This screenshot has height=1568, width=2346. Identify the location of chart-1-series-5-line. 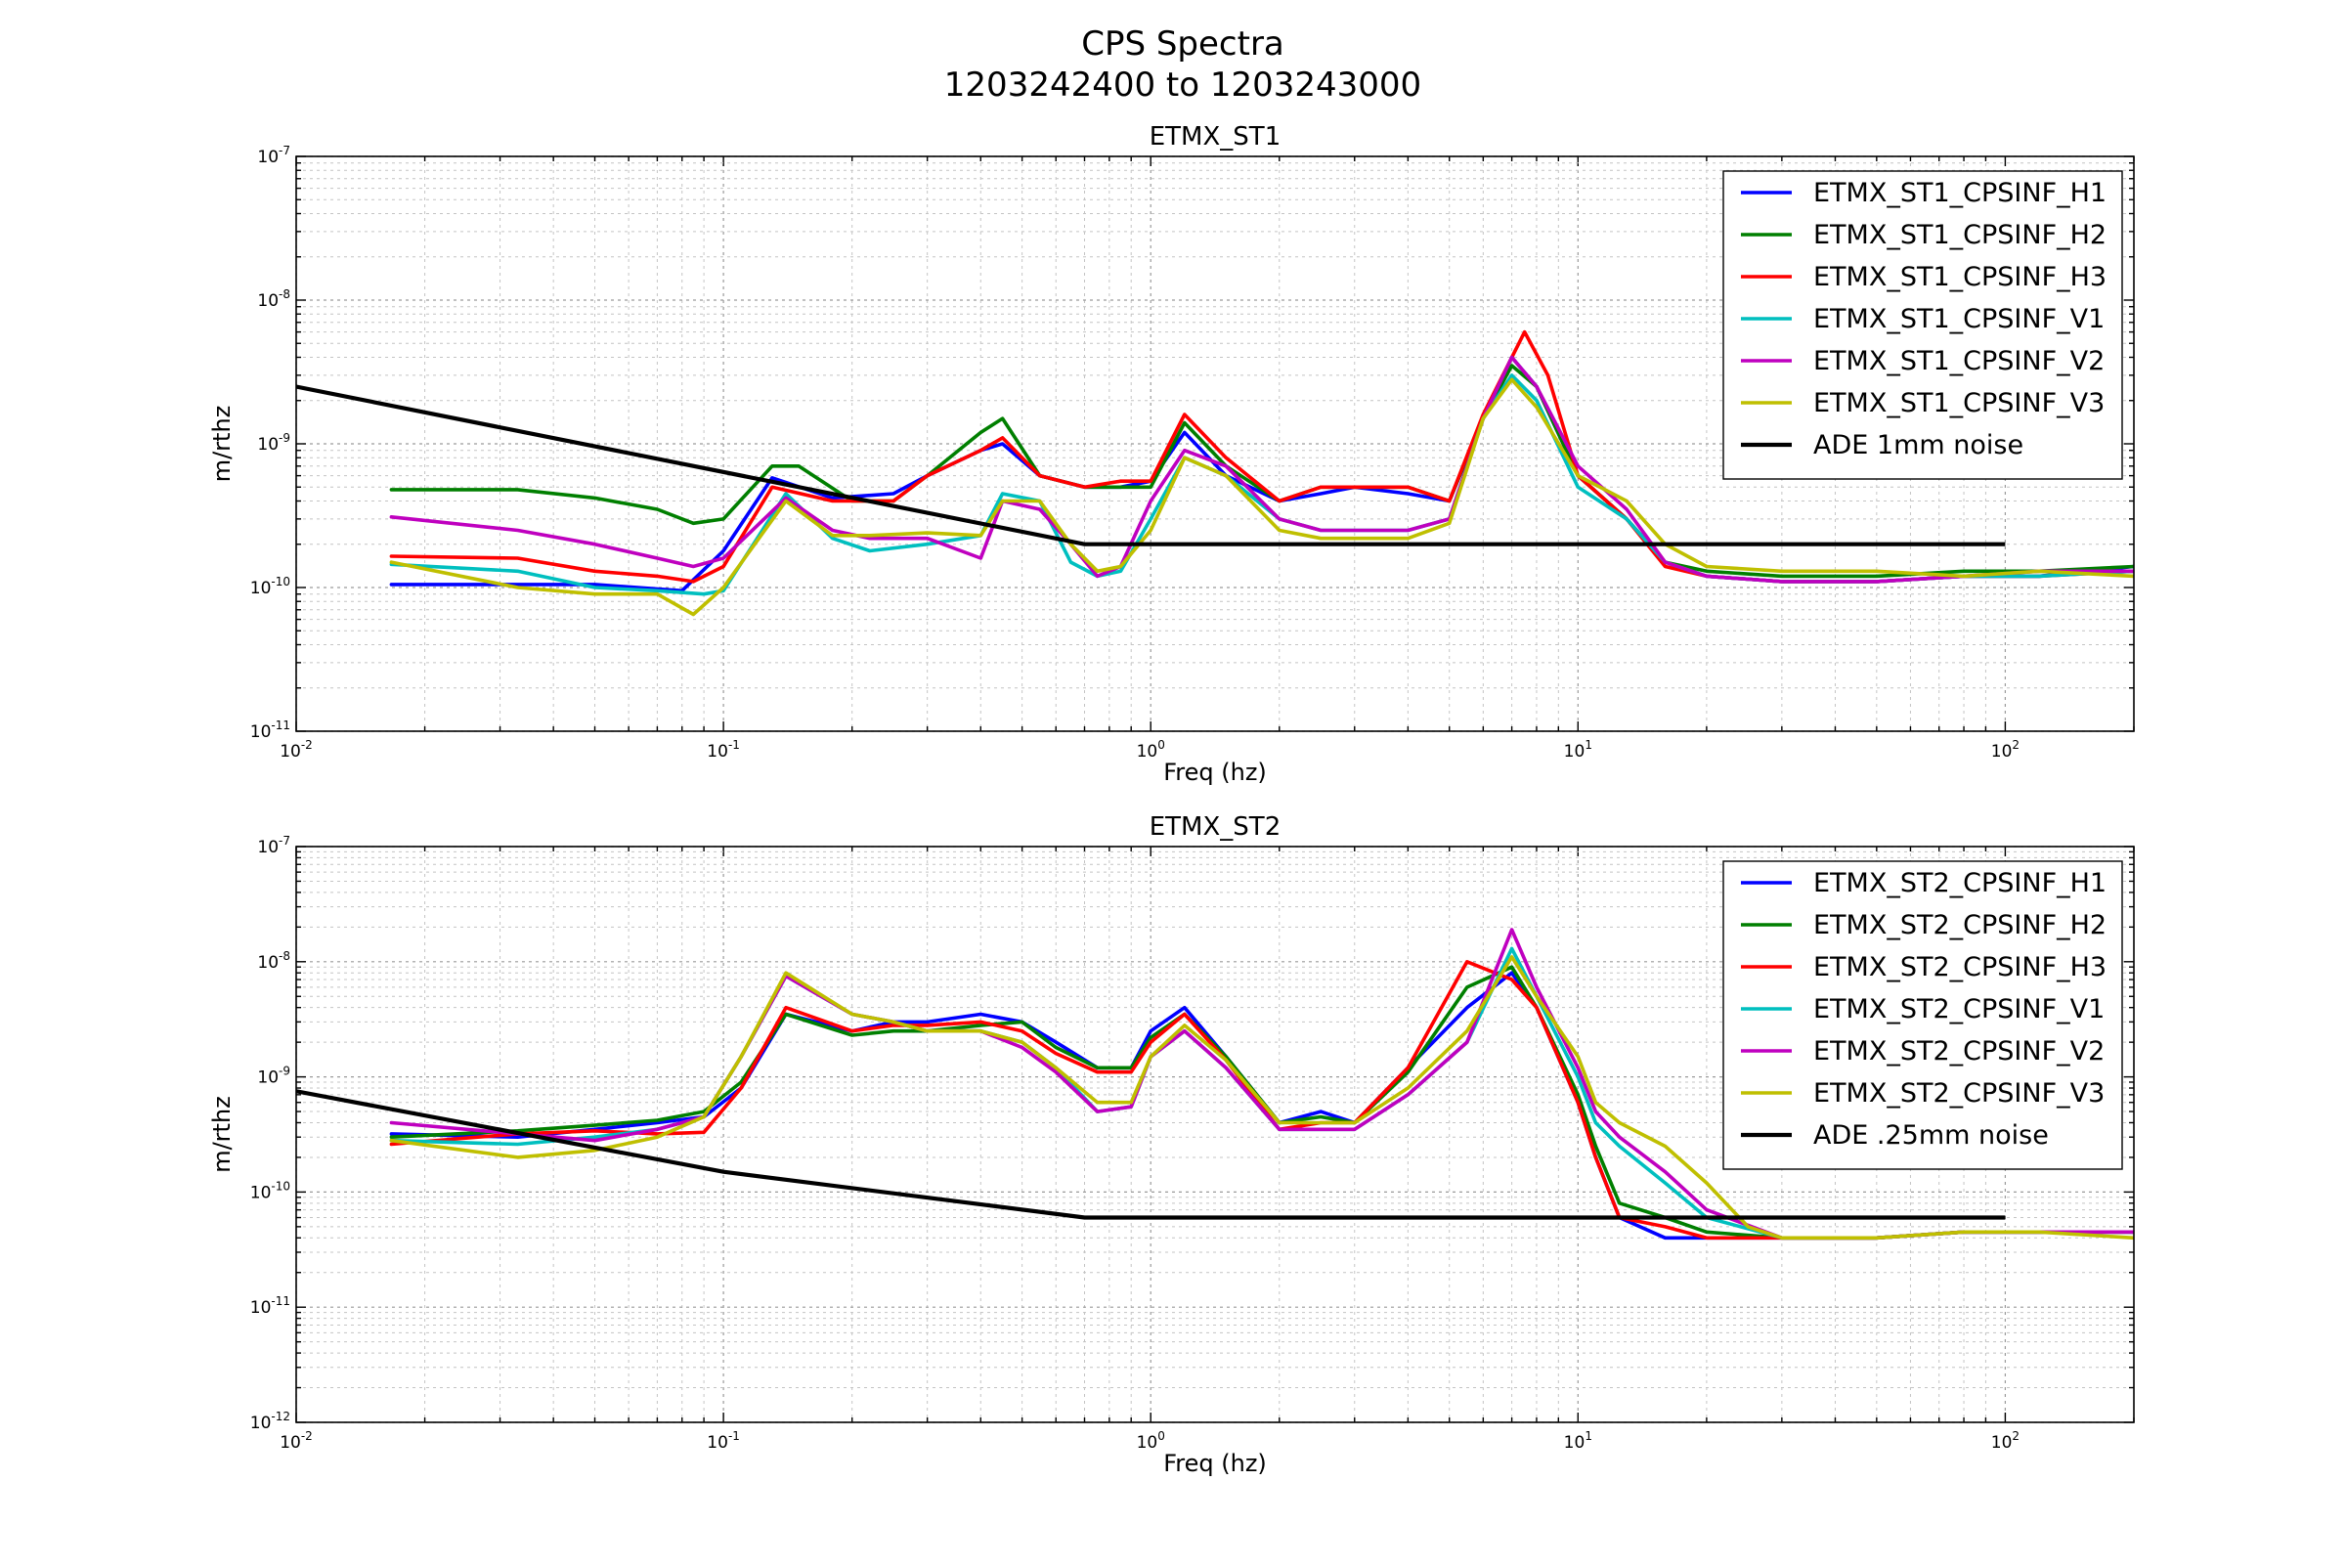
(1261, 469).